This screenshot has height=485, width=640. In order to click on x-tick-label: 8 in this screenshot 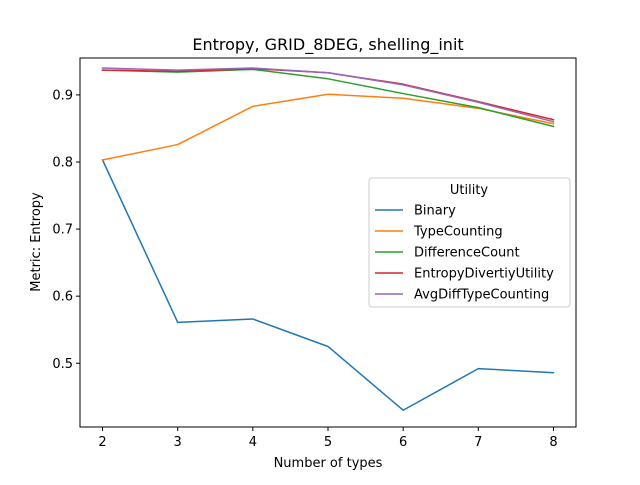, I will do `click(553, 442)`.